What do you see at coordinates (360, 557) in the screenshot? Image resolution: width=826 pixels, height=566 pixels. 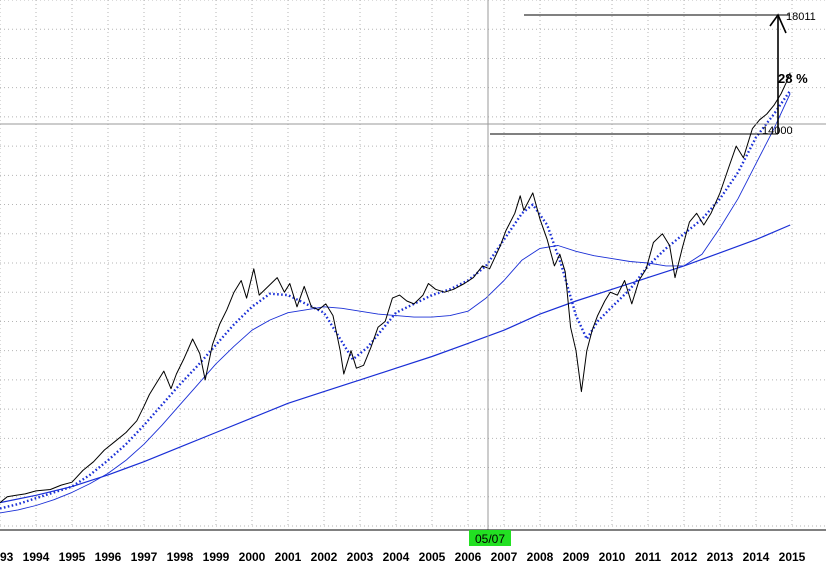 I see `x-tick-label: 2003` at bounding box center [360, 557].